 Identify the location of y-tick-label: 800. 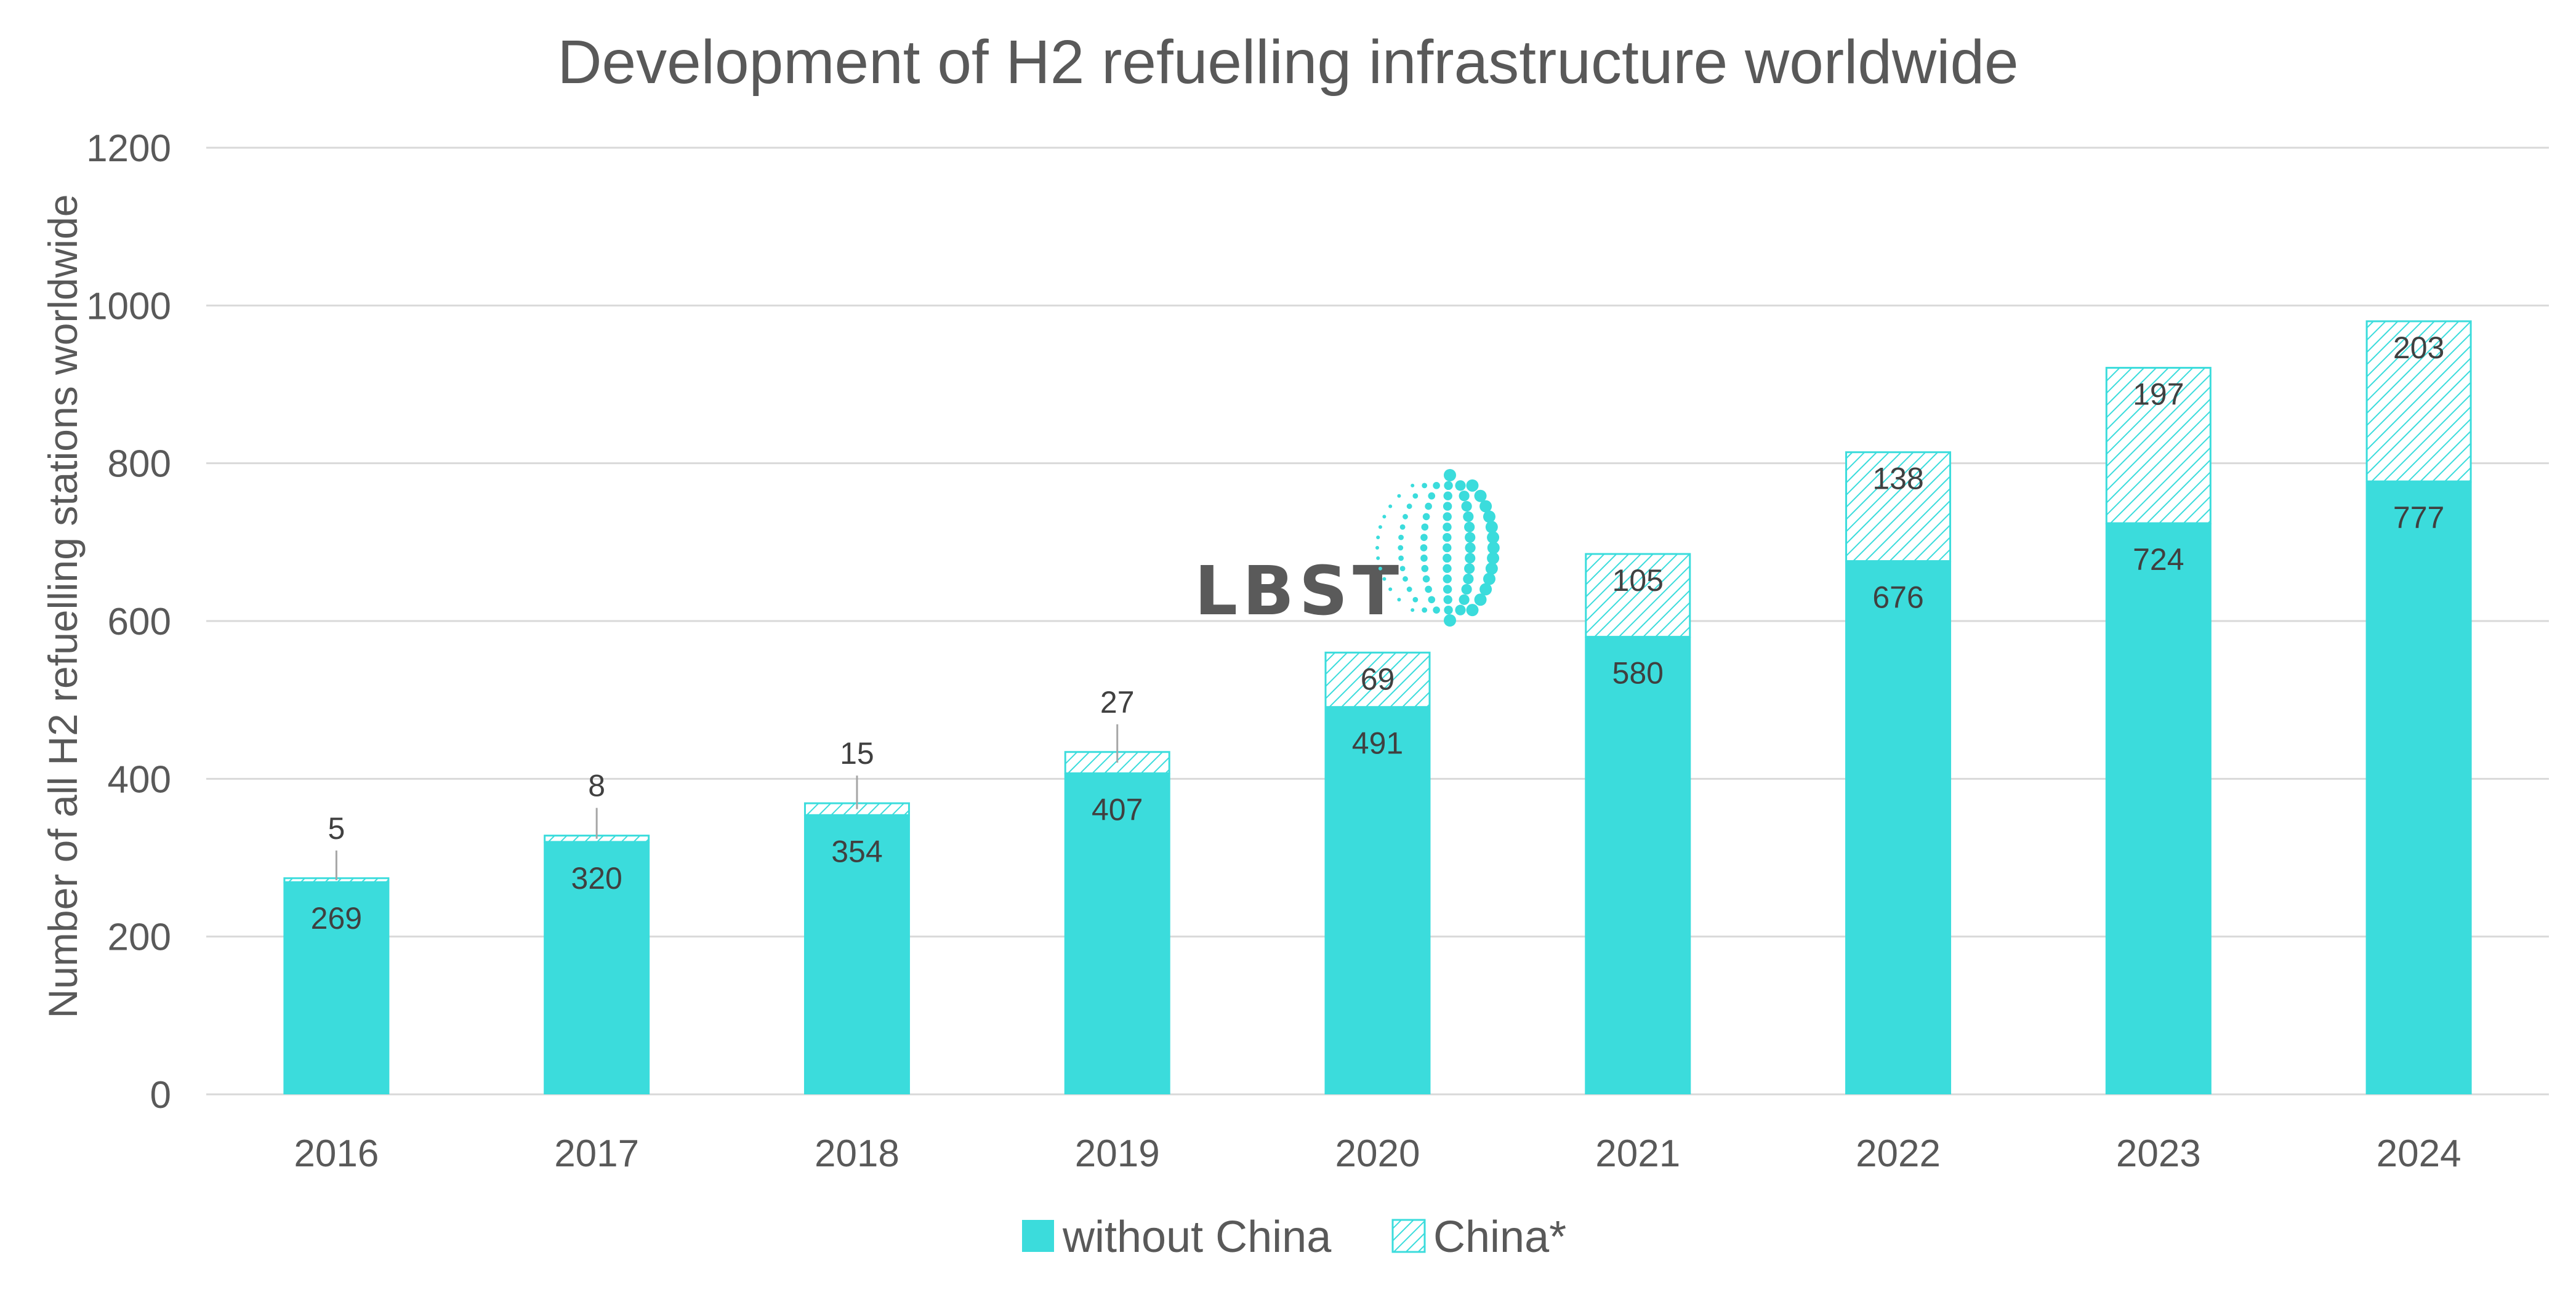
(139, 464).